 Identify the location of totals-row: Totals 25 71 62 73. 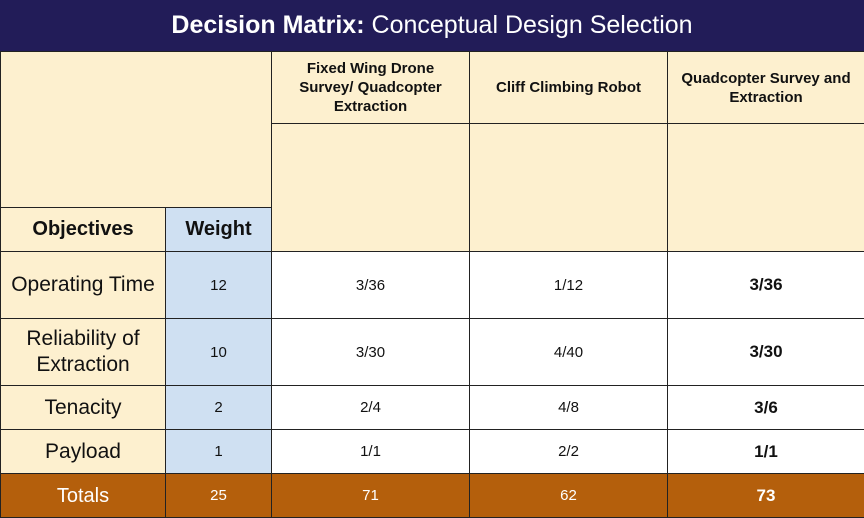
(432, 496).